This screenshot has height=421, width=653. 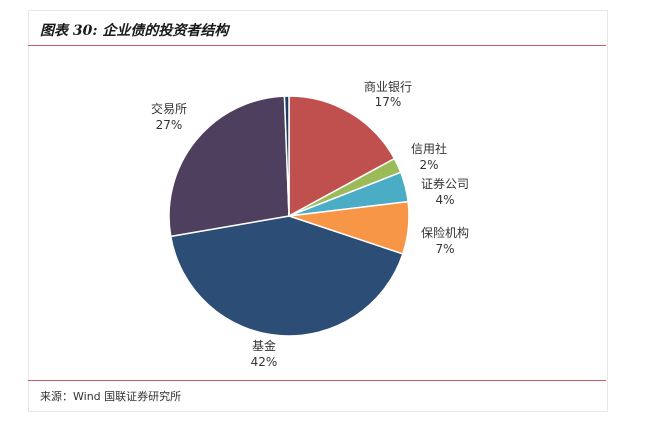 What do you see at coordinates (317, 380) in the screenshot?
I see `footer-divider` at bounding box center [317, 380].